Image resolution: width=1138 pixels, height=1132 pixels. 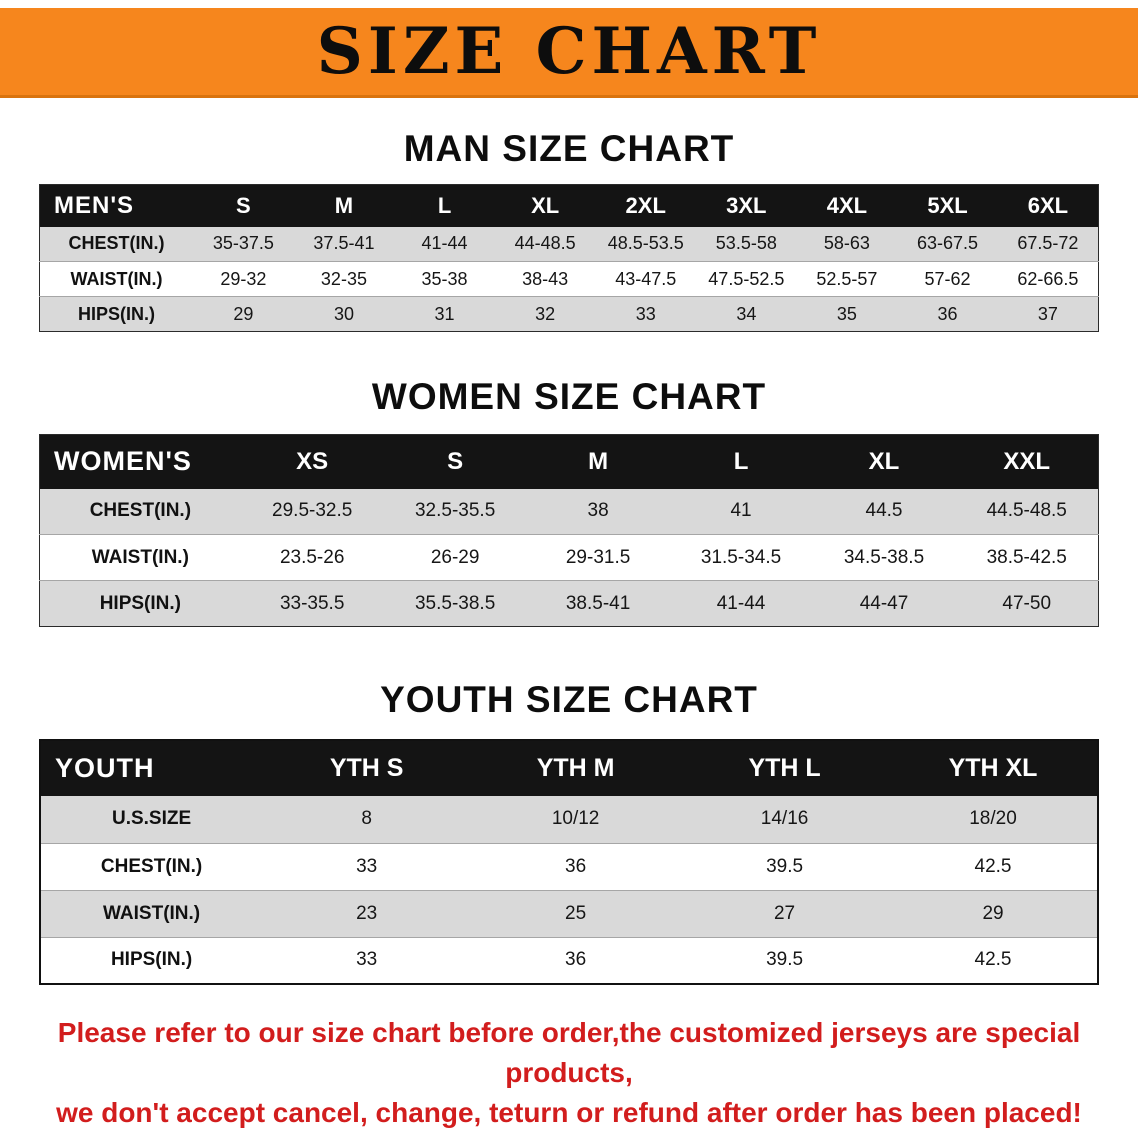 I want to click on man-size-chart-heading: MAN SIZE CHART, so click(x=569, y=148).